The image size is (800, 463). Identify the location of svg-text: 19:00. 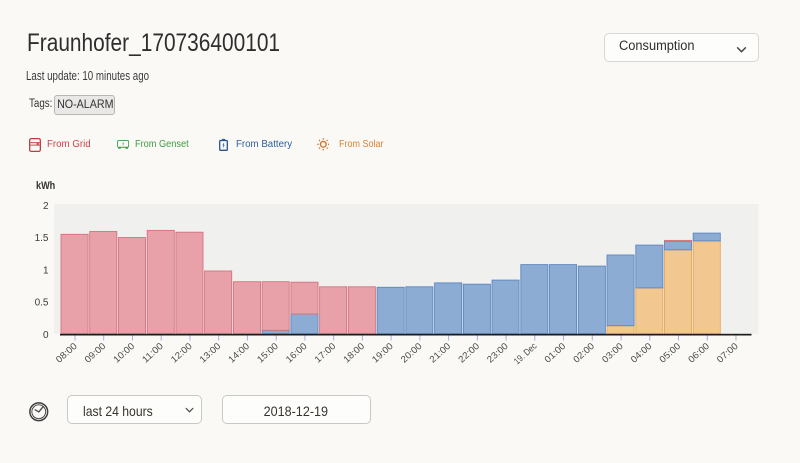
(382, 353).